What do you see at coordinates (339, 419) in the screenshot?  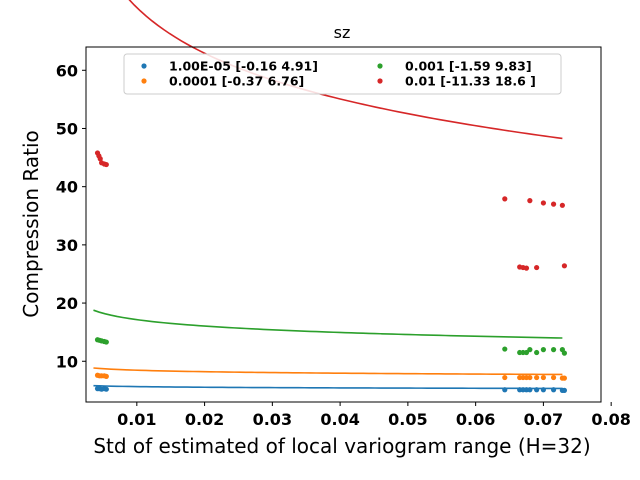 I see `x-tick-label: 0.04` at bounding box center [339, 419].